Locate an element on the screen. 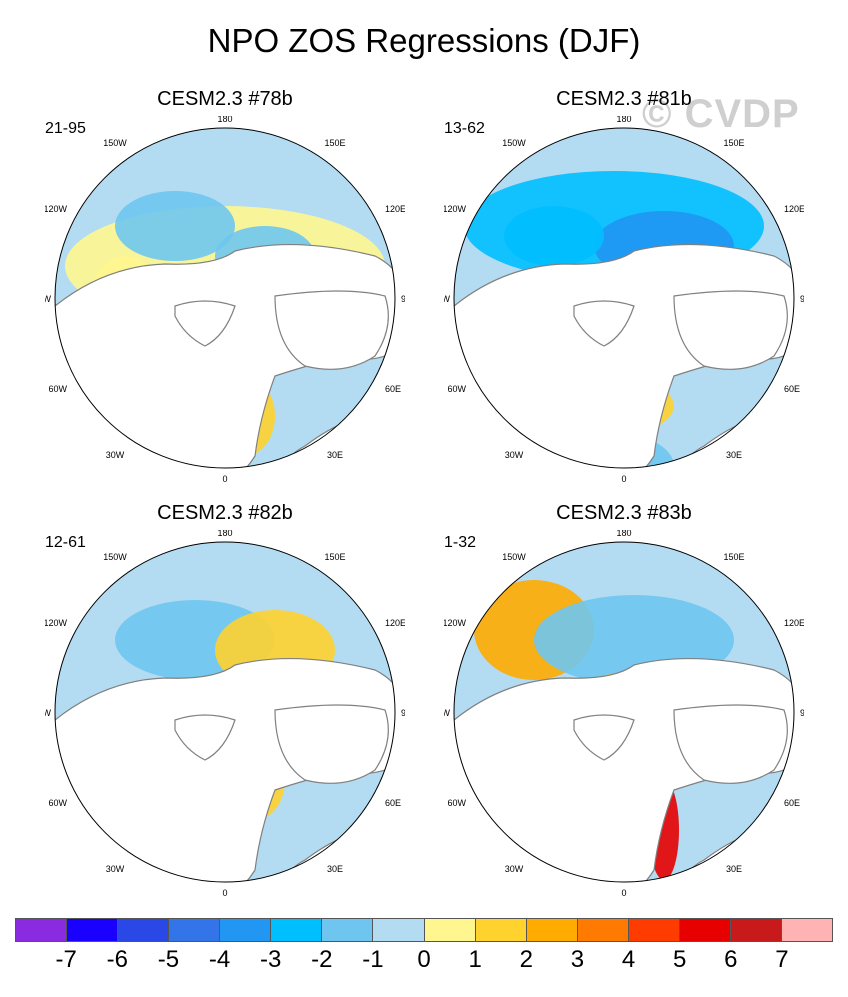 This screenshot has height=997, width=848. colorbar-labels: -7 -6 -5 -4 -3 -2 -1 0 1 2 3 4 5 6 7 is located at coordinates (424, 961).